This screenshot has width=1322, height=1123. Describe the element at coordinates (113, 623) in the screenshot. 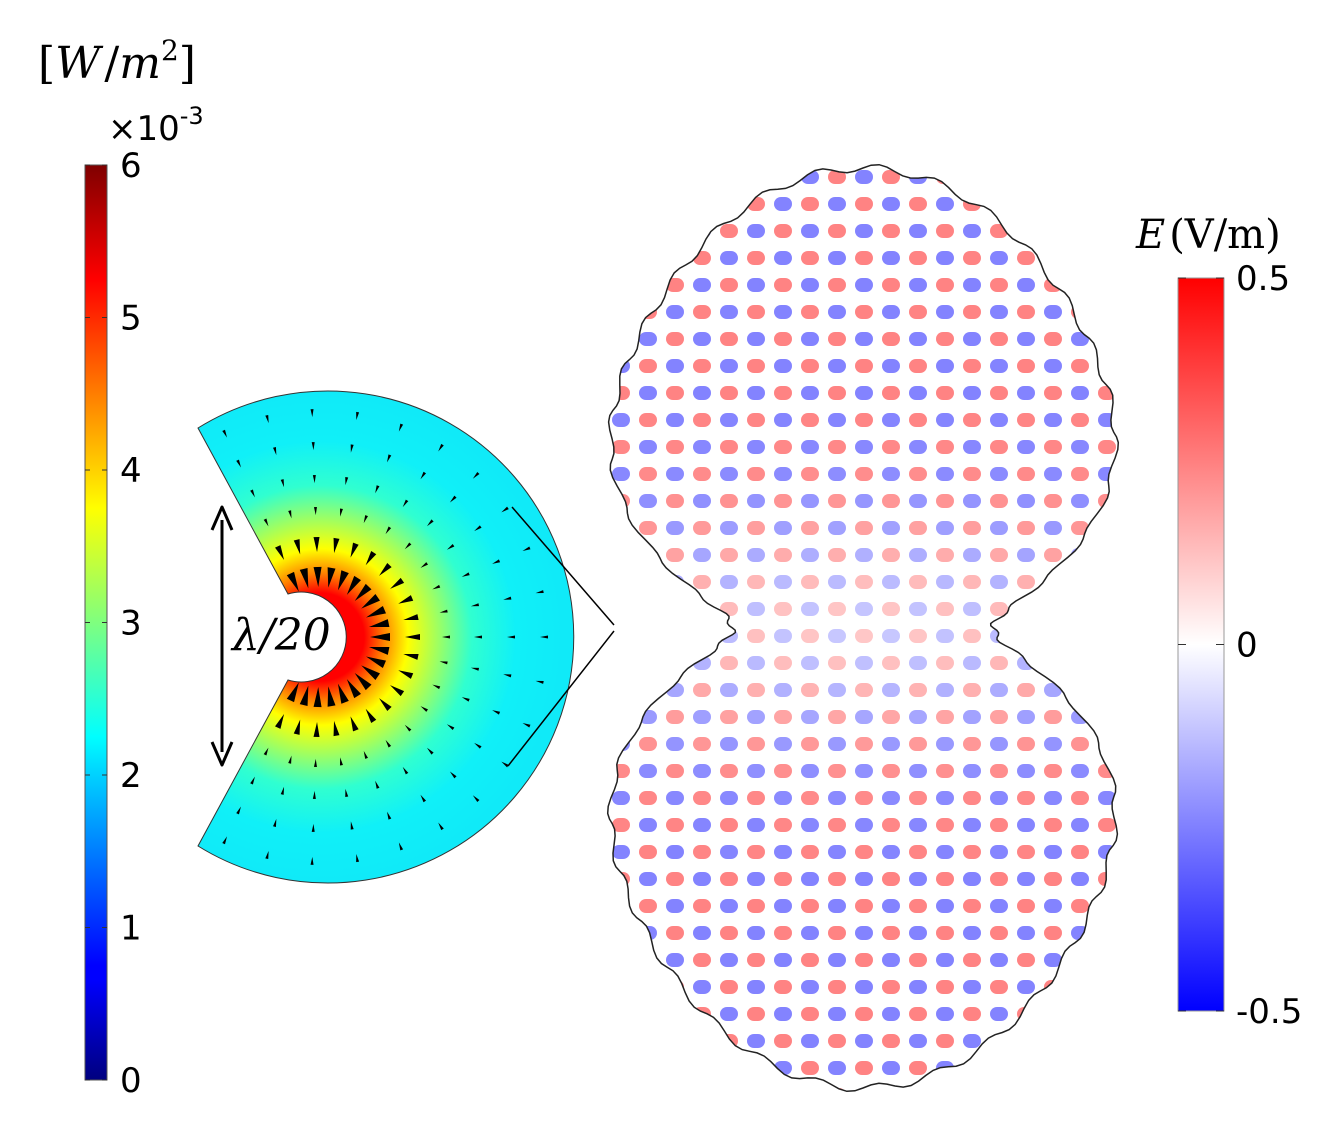

I see `left-colorbar-ticks: 0 1 2 3 4 5 6` at that location.